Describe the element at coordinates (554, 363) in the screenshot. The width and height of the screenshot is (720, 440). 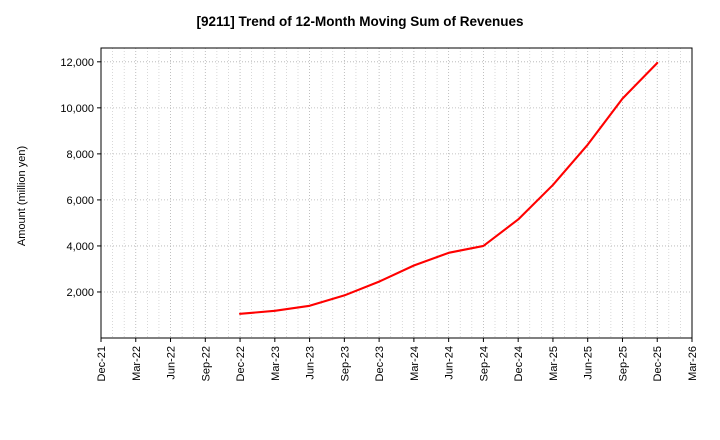
I see `x-tick-label: Mar-25` at that location.